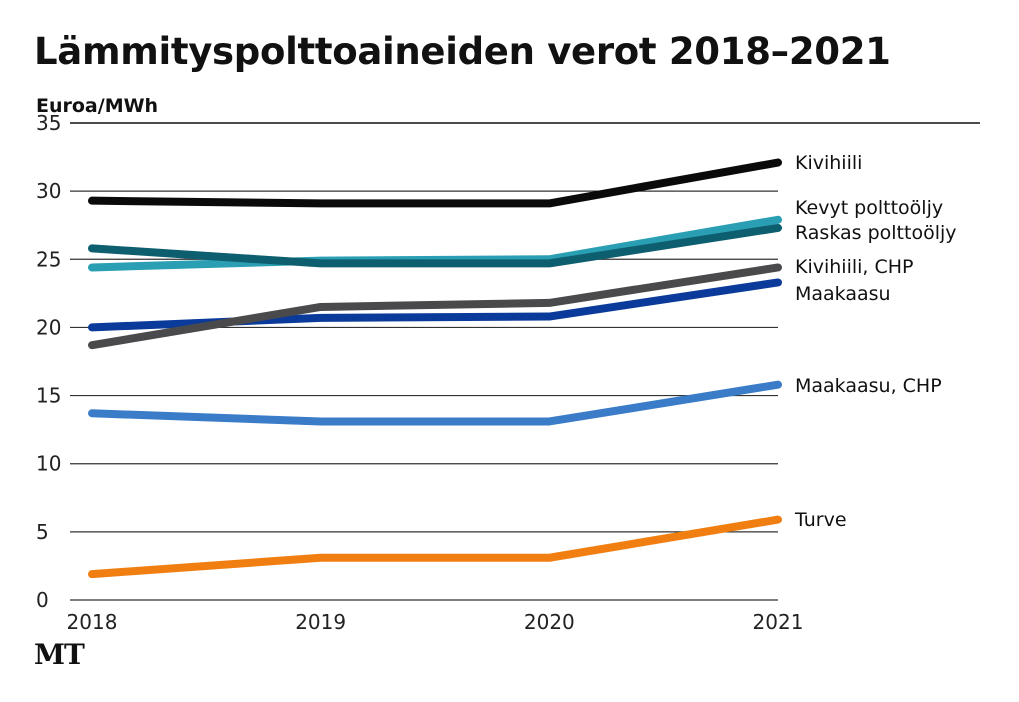  What do you see at coordinates (48, 327) in the screenshot?
I see `y-tick-label: 20` at bounding box center [48, 327].